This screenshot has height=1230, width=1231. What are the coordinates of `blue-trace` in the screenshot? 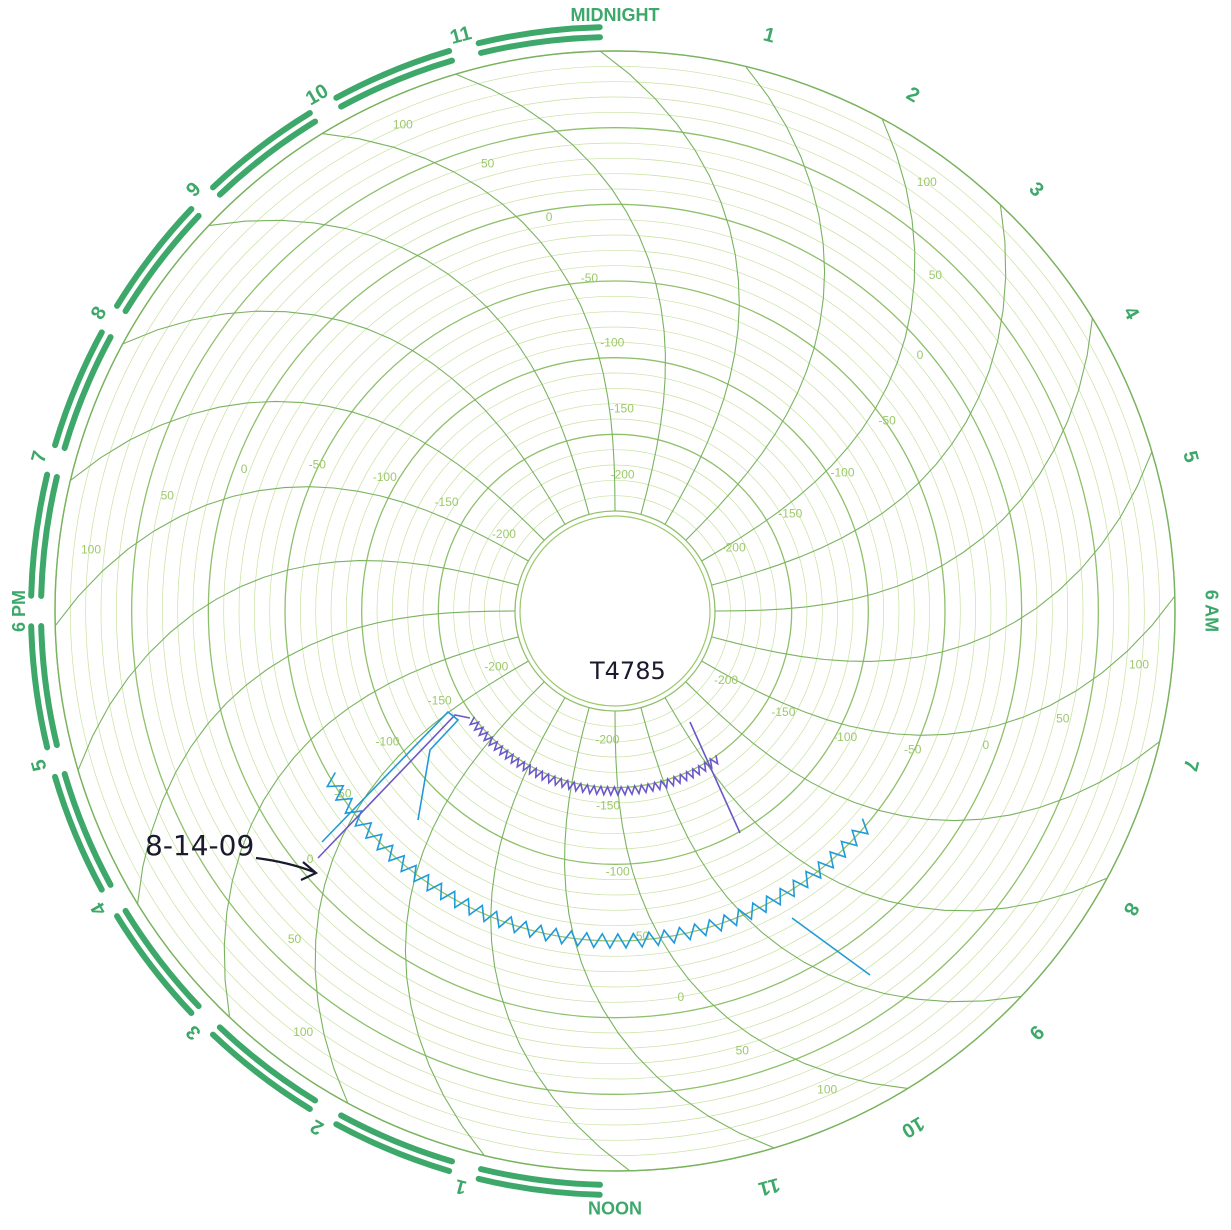 It's located at (597, 861).